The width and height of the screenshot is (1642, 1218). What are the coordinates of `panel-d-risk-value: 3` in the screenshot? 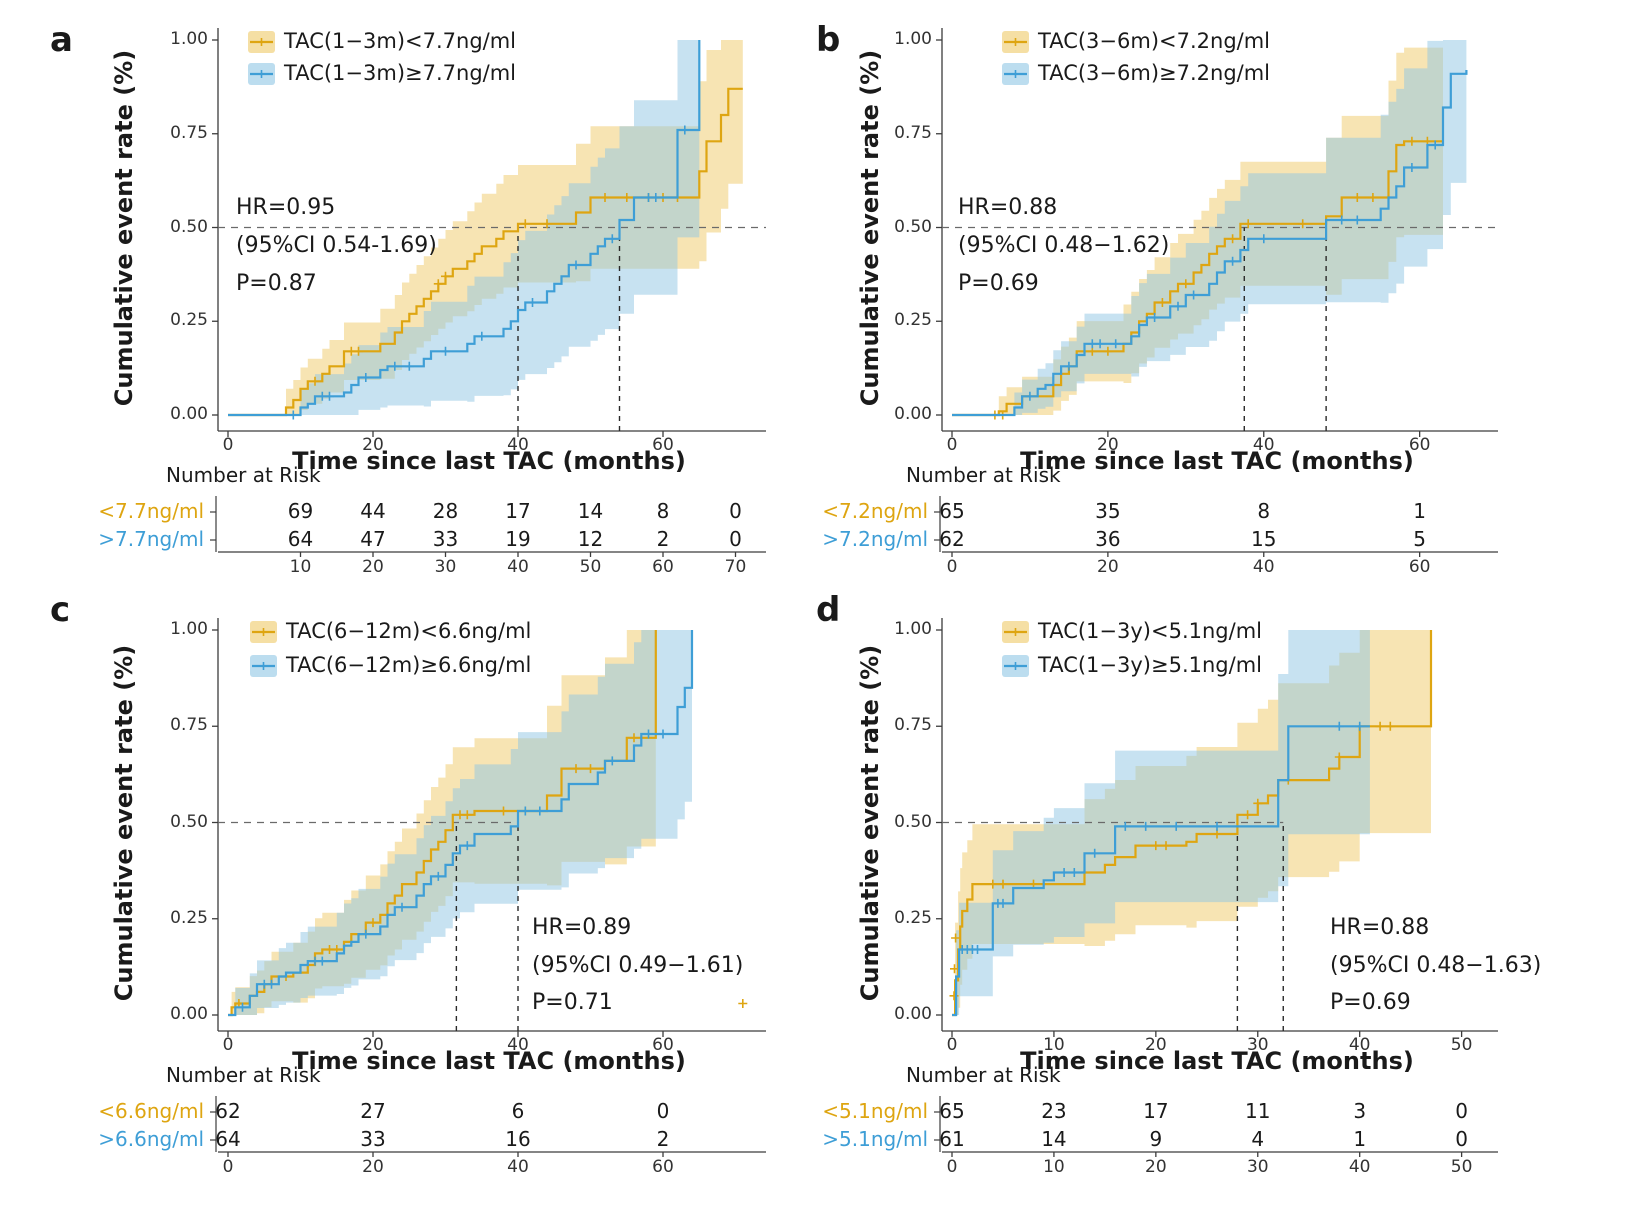 It's located at (1360, 1111).